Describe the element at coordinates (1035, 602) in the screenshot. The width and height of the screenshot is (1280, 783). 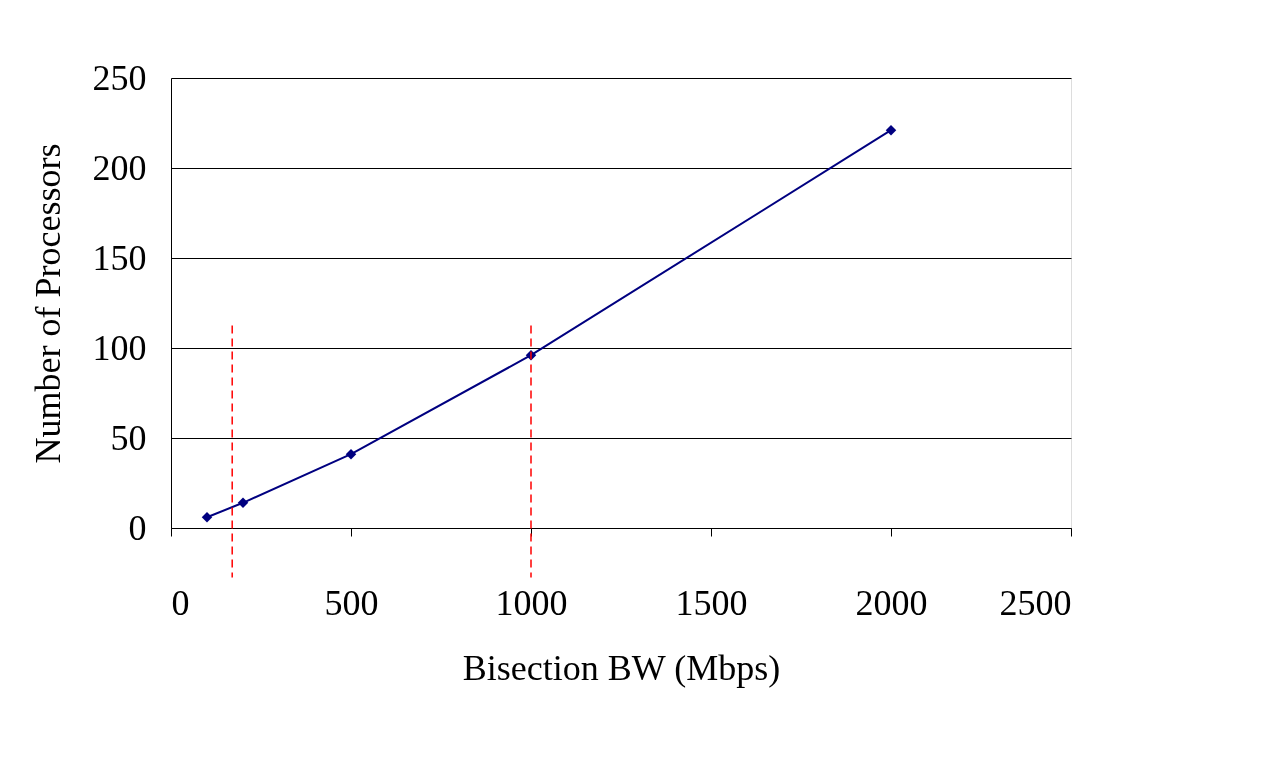
I see `x-tick-label: 2500` at that location.